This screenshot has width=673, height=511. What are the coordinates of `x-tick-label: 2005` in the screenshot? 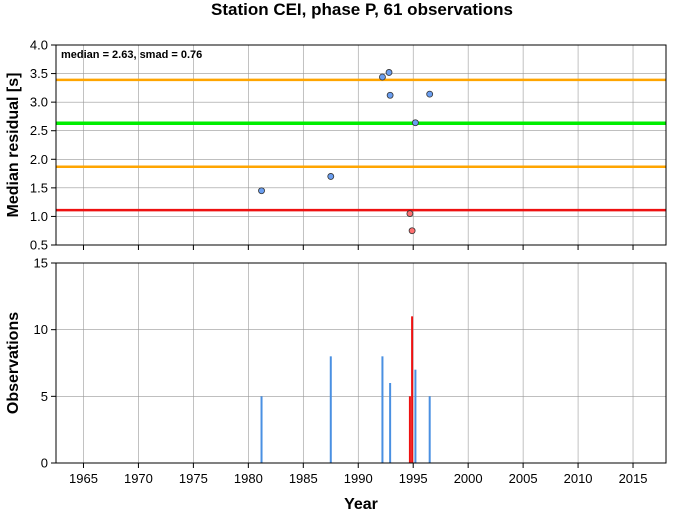 It's located at (523, 478).